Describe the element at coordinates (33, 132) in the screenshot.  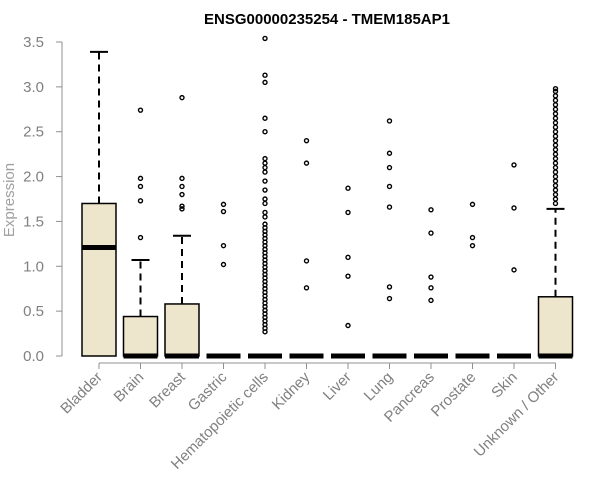
I see `y-tick-label: 2.5` at that location.